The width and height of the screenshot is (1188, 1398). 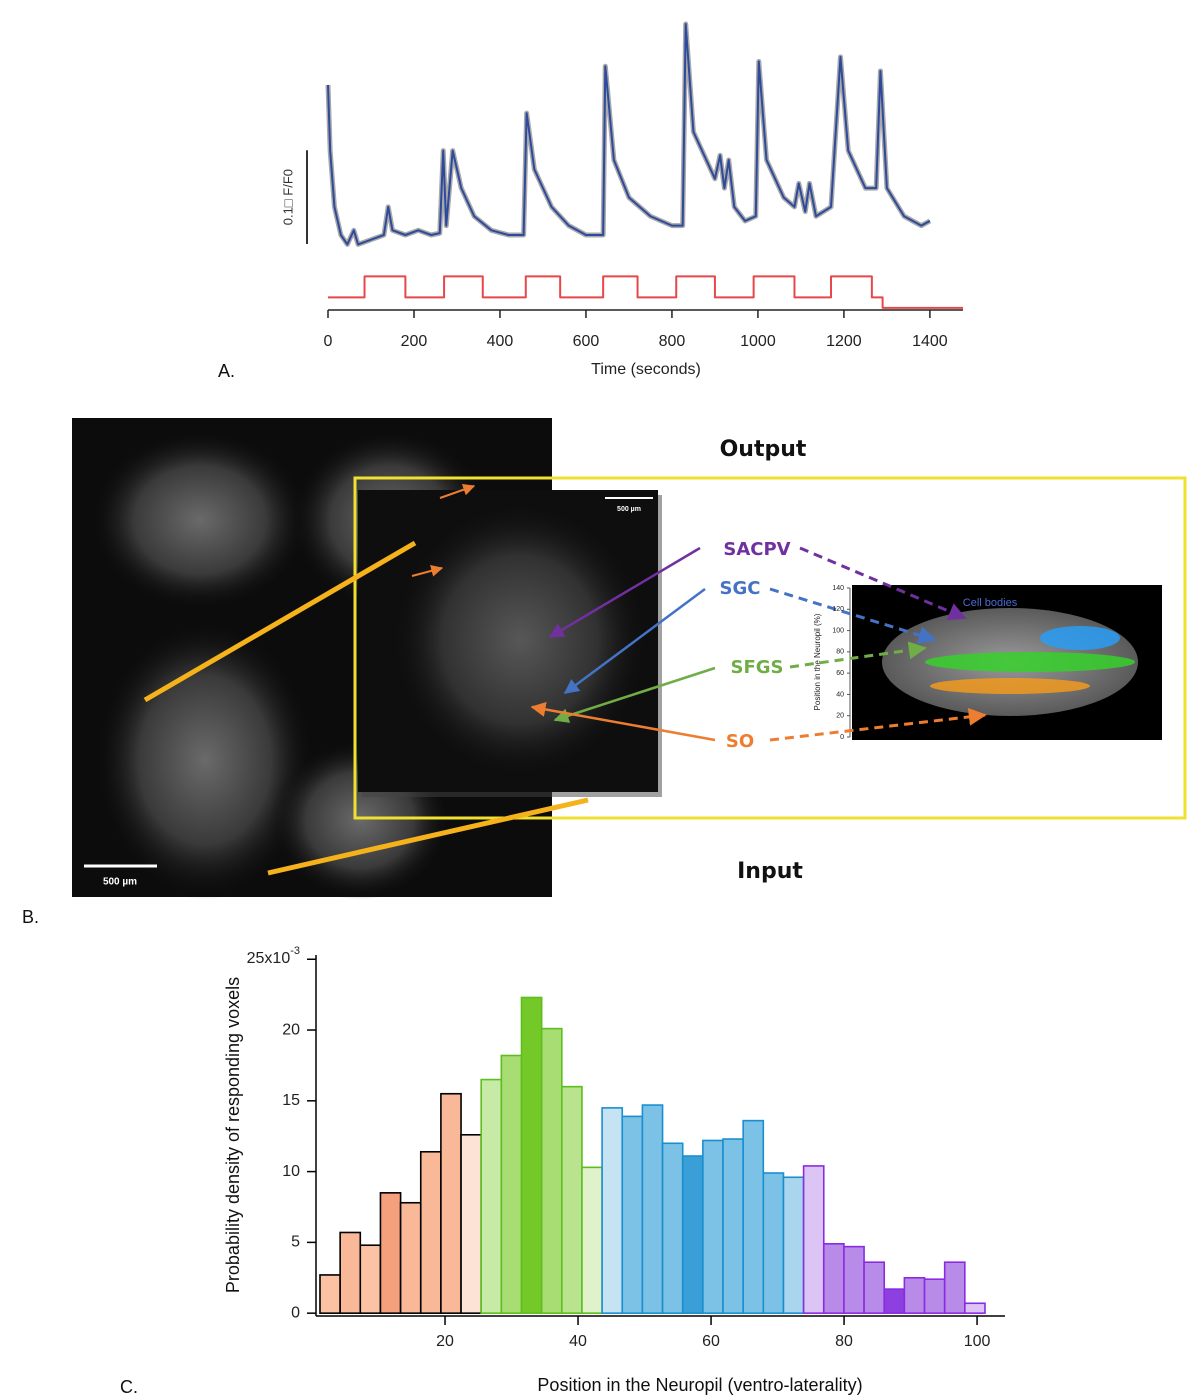 I want to click on x-tick-label: 200, so click(x=414, y=341).